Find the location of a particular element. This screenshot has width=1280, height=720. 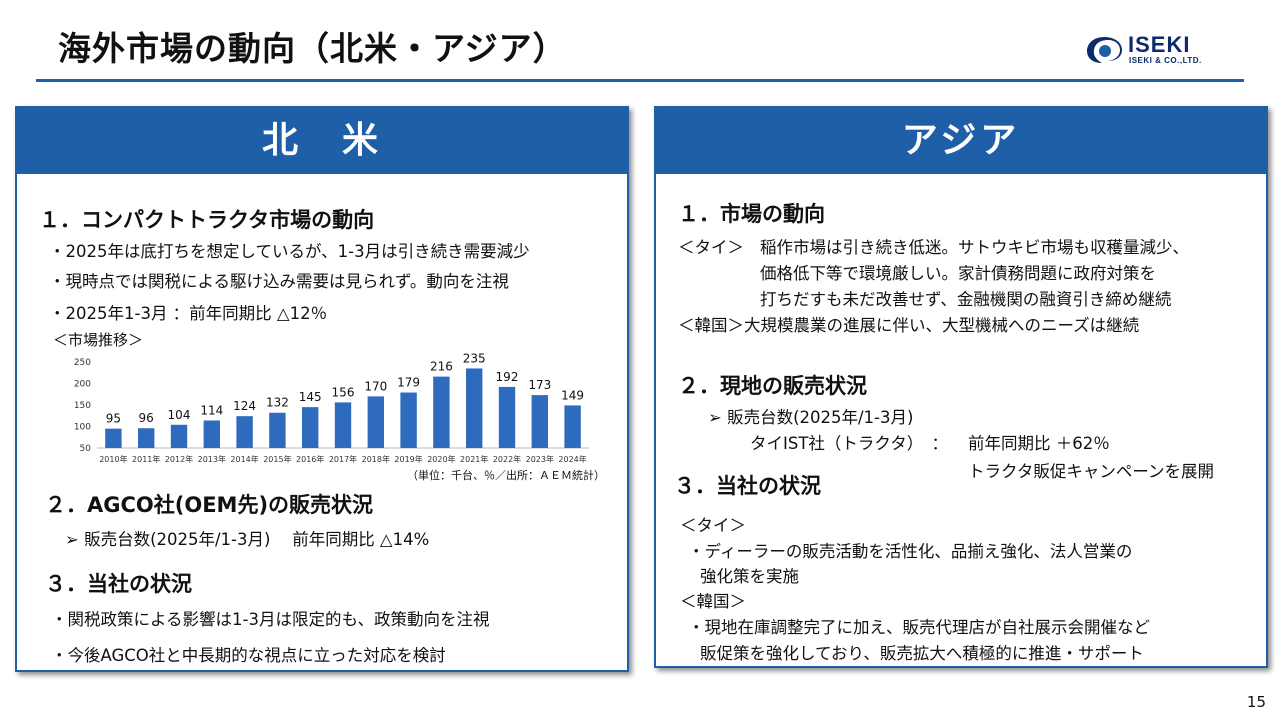

asia-section1-heading: １．市場の動向 is located at coordinates (751, 214).